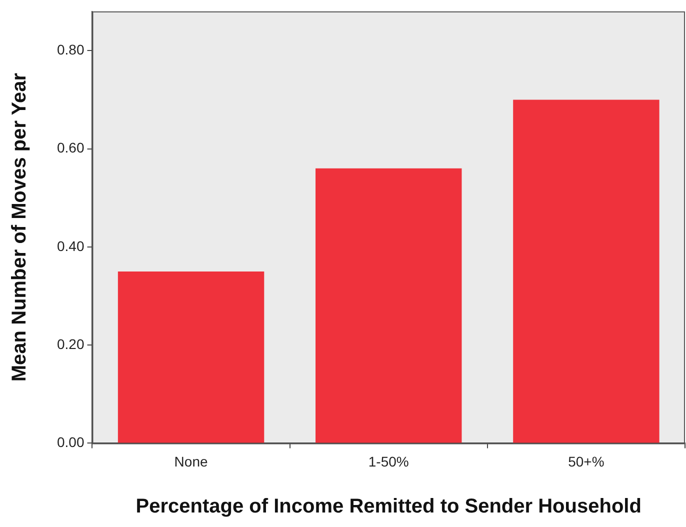  Describe the element at coordinates (70, 246) in the screenshot. I see `y-tick-label: 0.40` at that location.